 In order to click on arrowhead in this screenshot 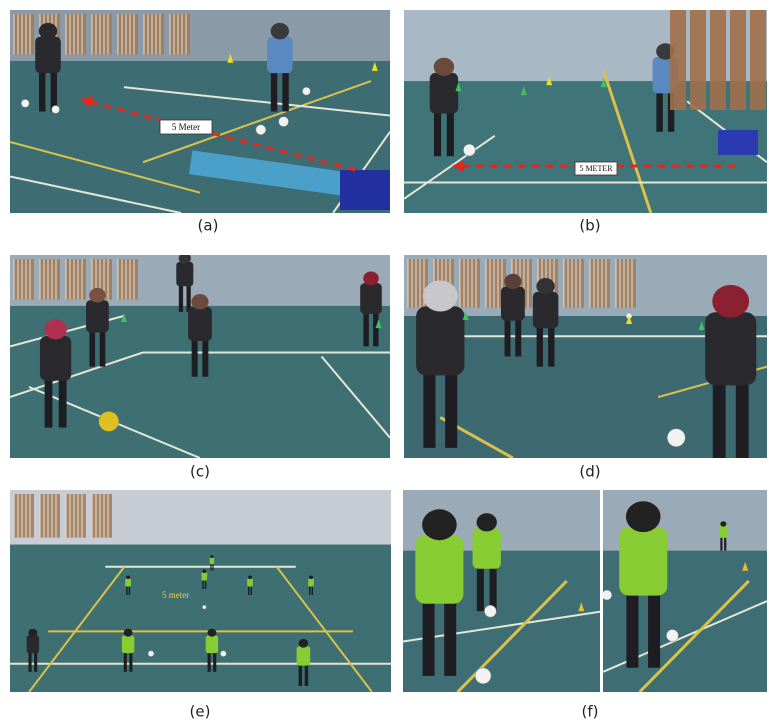, I will do `click(87, 102)`.